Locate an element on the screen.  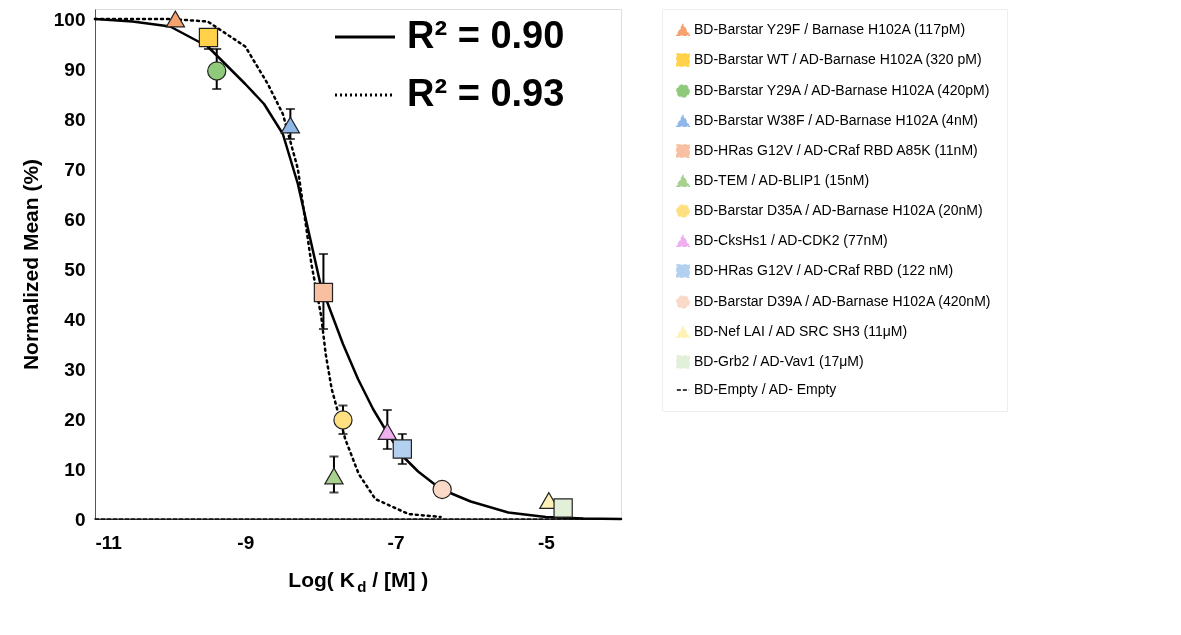
legend-label: R² = 0.93 is located at coordinates (486, 93).